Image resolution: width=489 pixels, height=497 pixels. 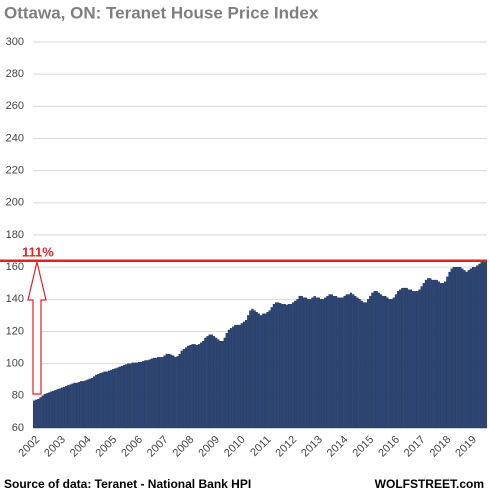 I want to click on x-tick-label: 2004, so click(x=81, y=447).